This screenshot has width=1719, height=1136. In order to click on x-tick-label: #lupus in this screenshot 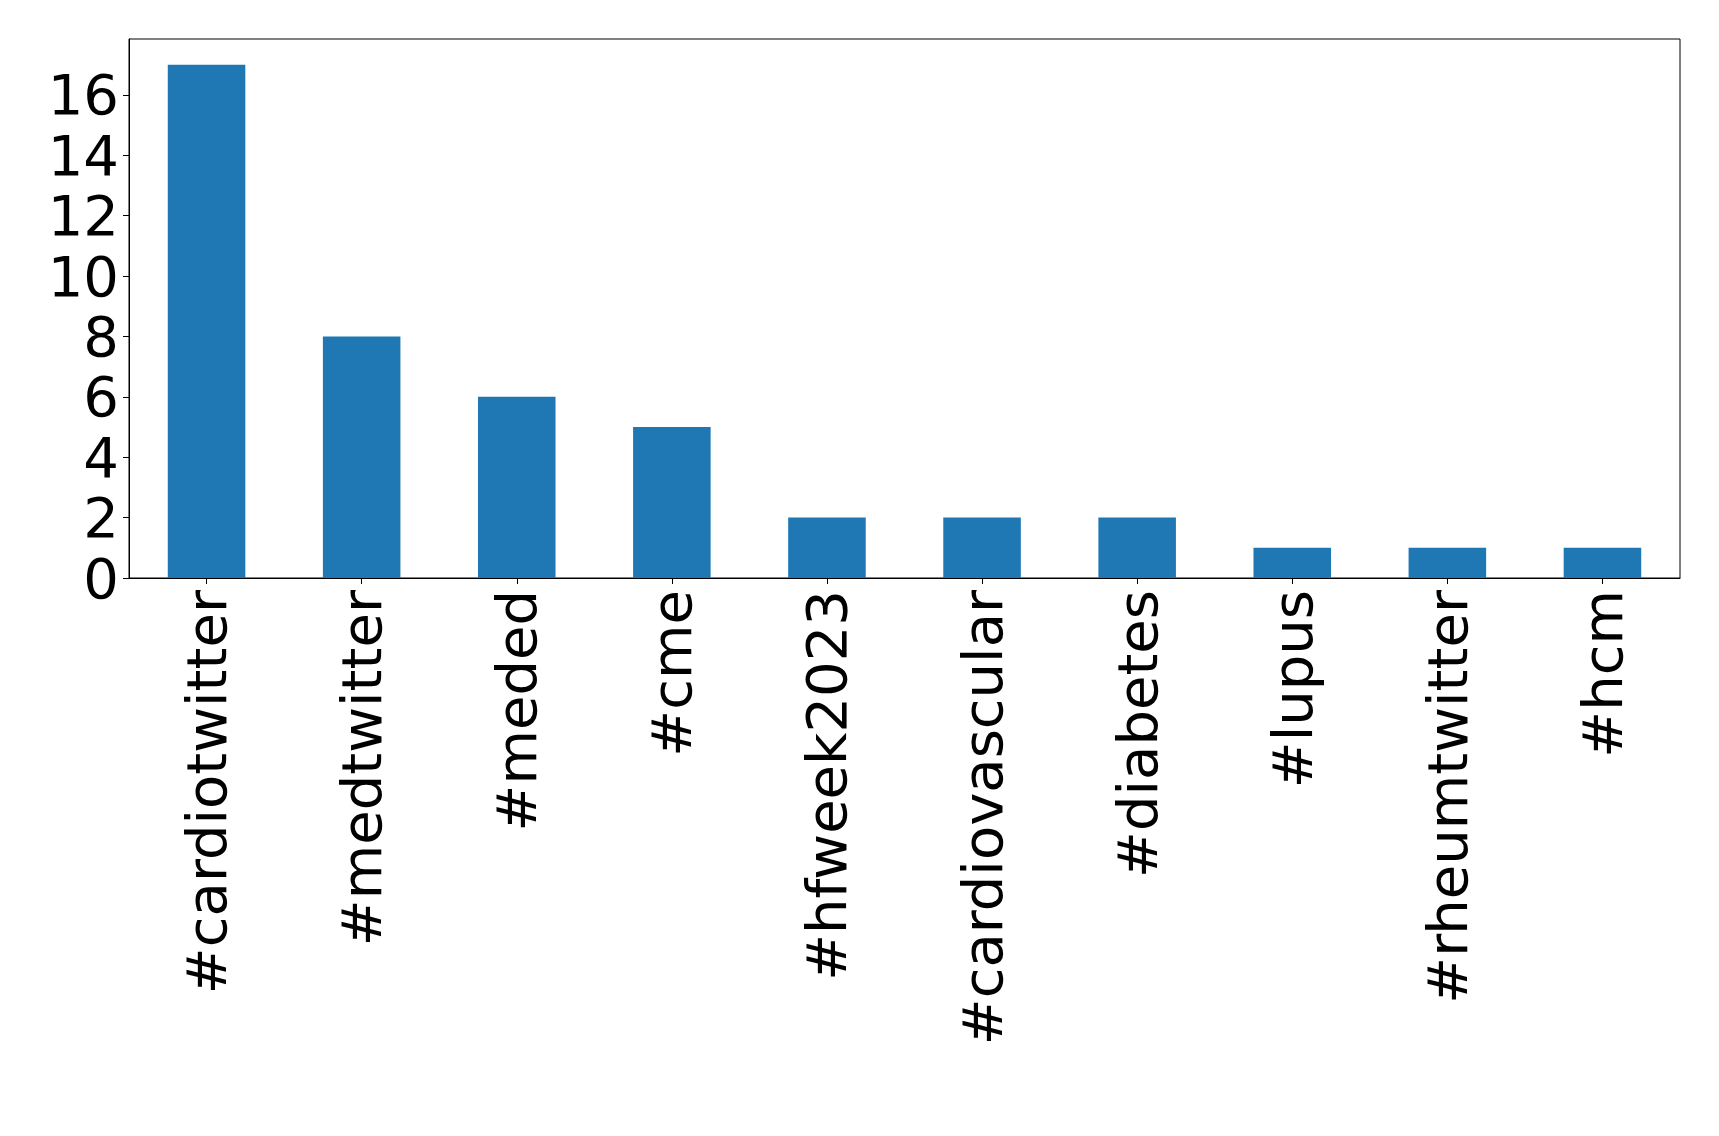, I will do `click(1292, 689)`.